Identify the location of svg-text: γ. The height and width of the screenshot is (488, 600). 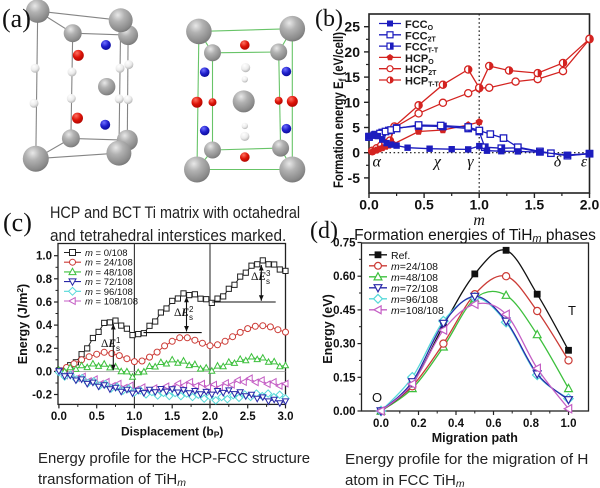
(470, 162).